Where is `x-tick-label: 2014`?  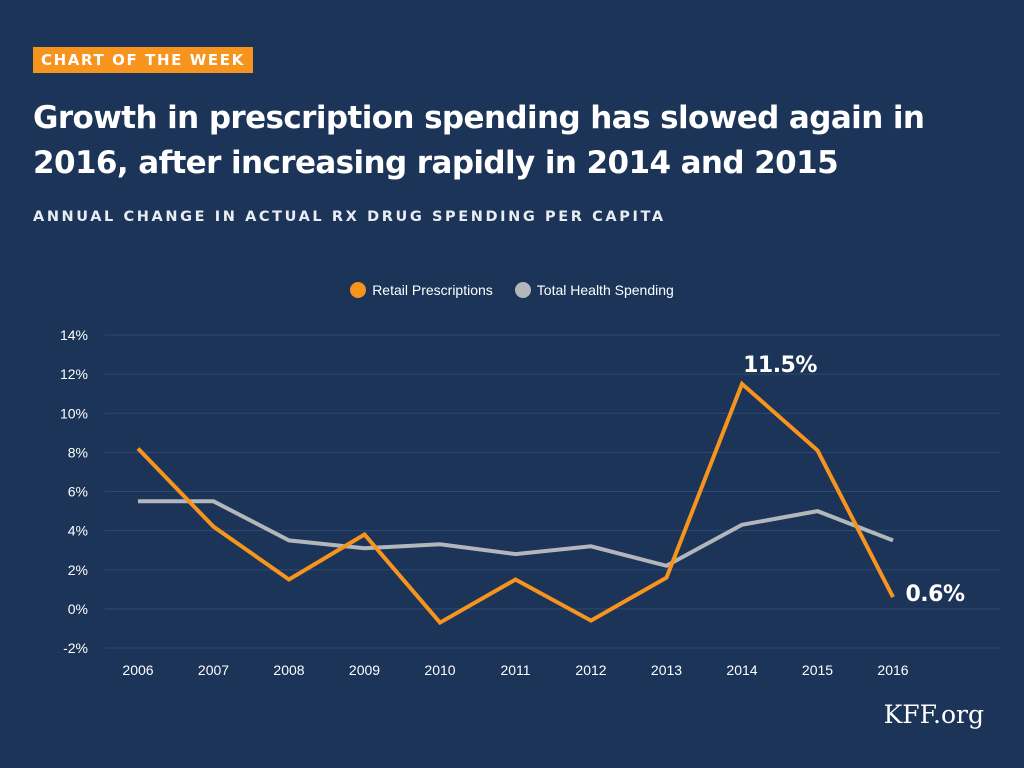
x-tick-label: 2014 is located at coordinates (741, 670).